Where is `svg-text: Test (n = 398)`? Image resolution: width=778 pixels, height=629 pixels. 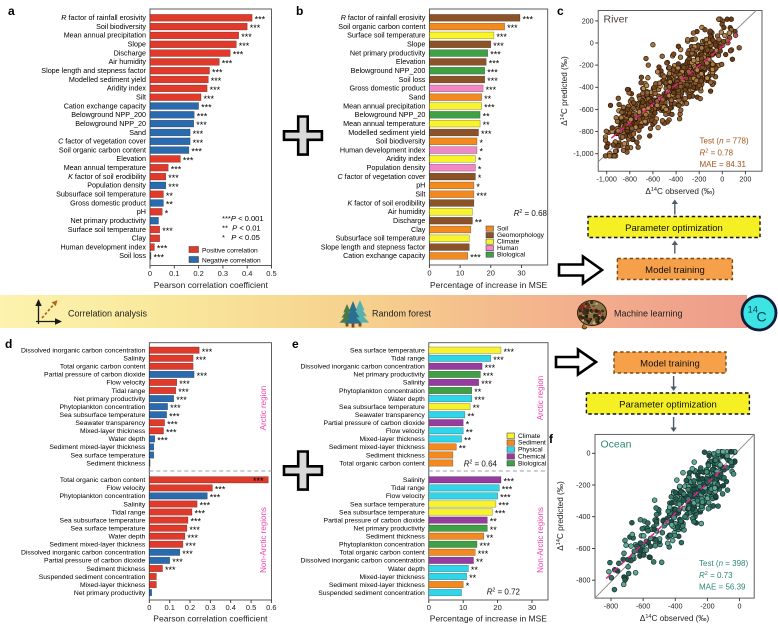
svg-text: Test (n = 398) is located at coordinates (723, 563).